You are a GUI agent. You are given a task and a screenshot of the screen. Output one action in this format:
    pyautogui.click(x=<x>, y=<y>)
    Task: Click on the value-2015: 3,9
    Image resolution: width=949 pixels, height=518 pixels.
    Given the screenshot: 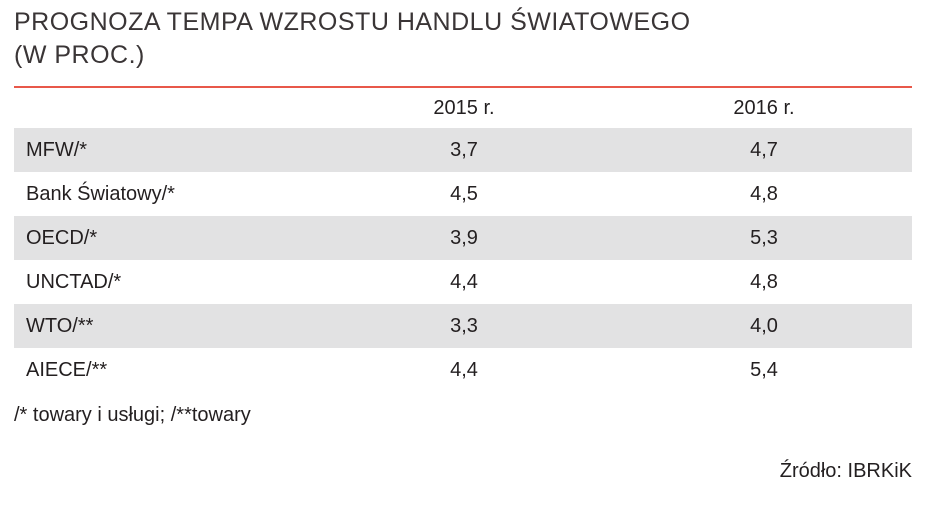 What is the action you would take?
    pyautogui.click(x=464, y=237)
    